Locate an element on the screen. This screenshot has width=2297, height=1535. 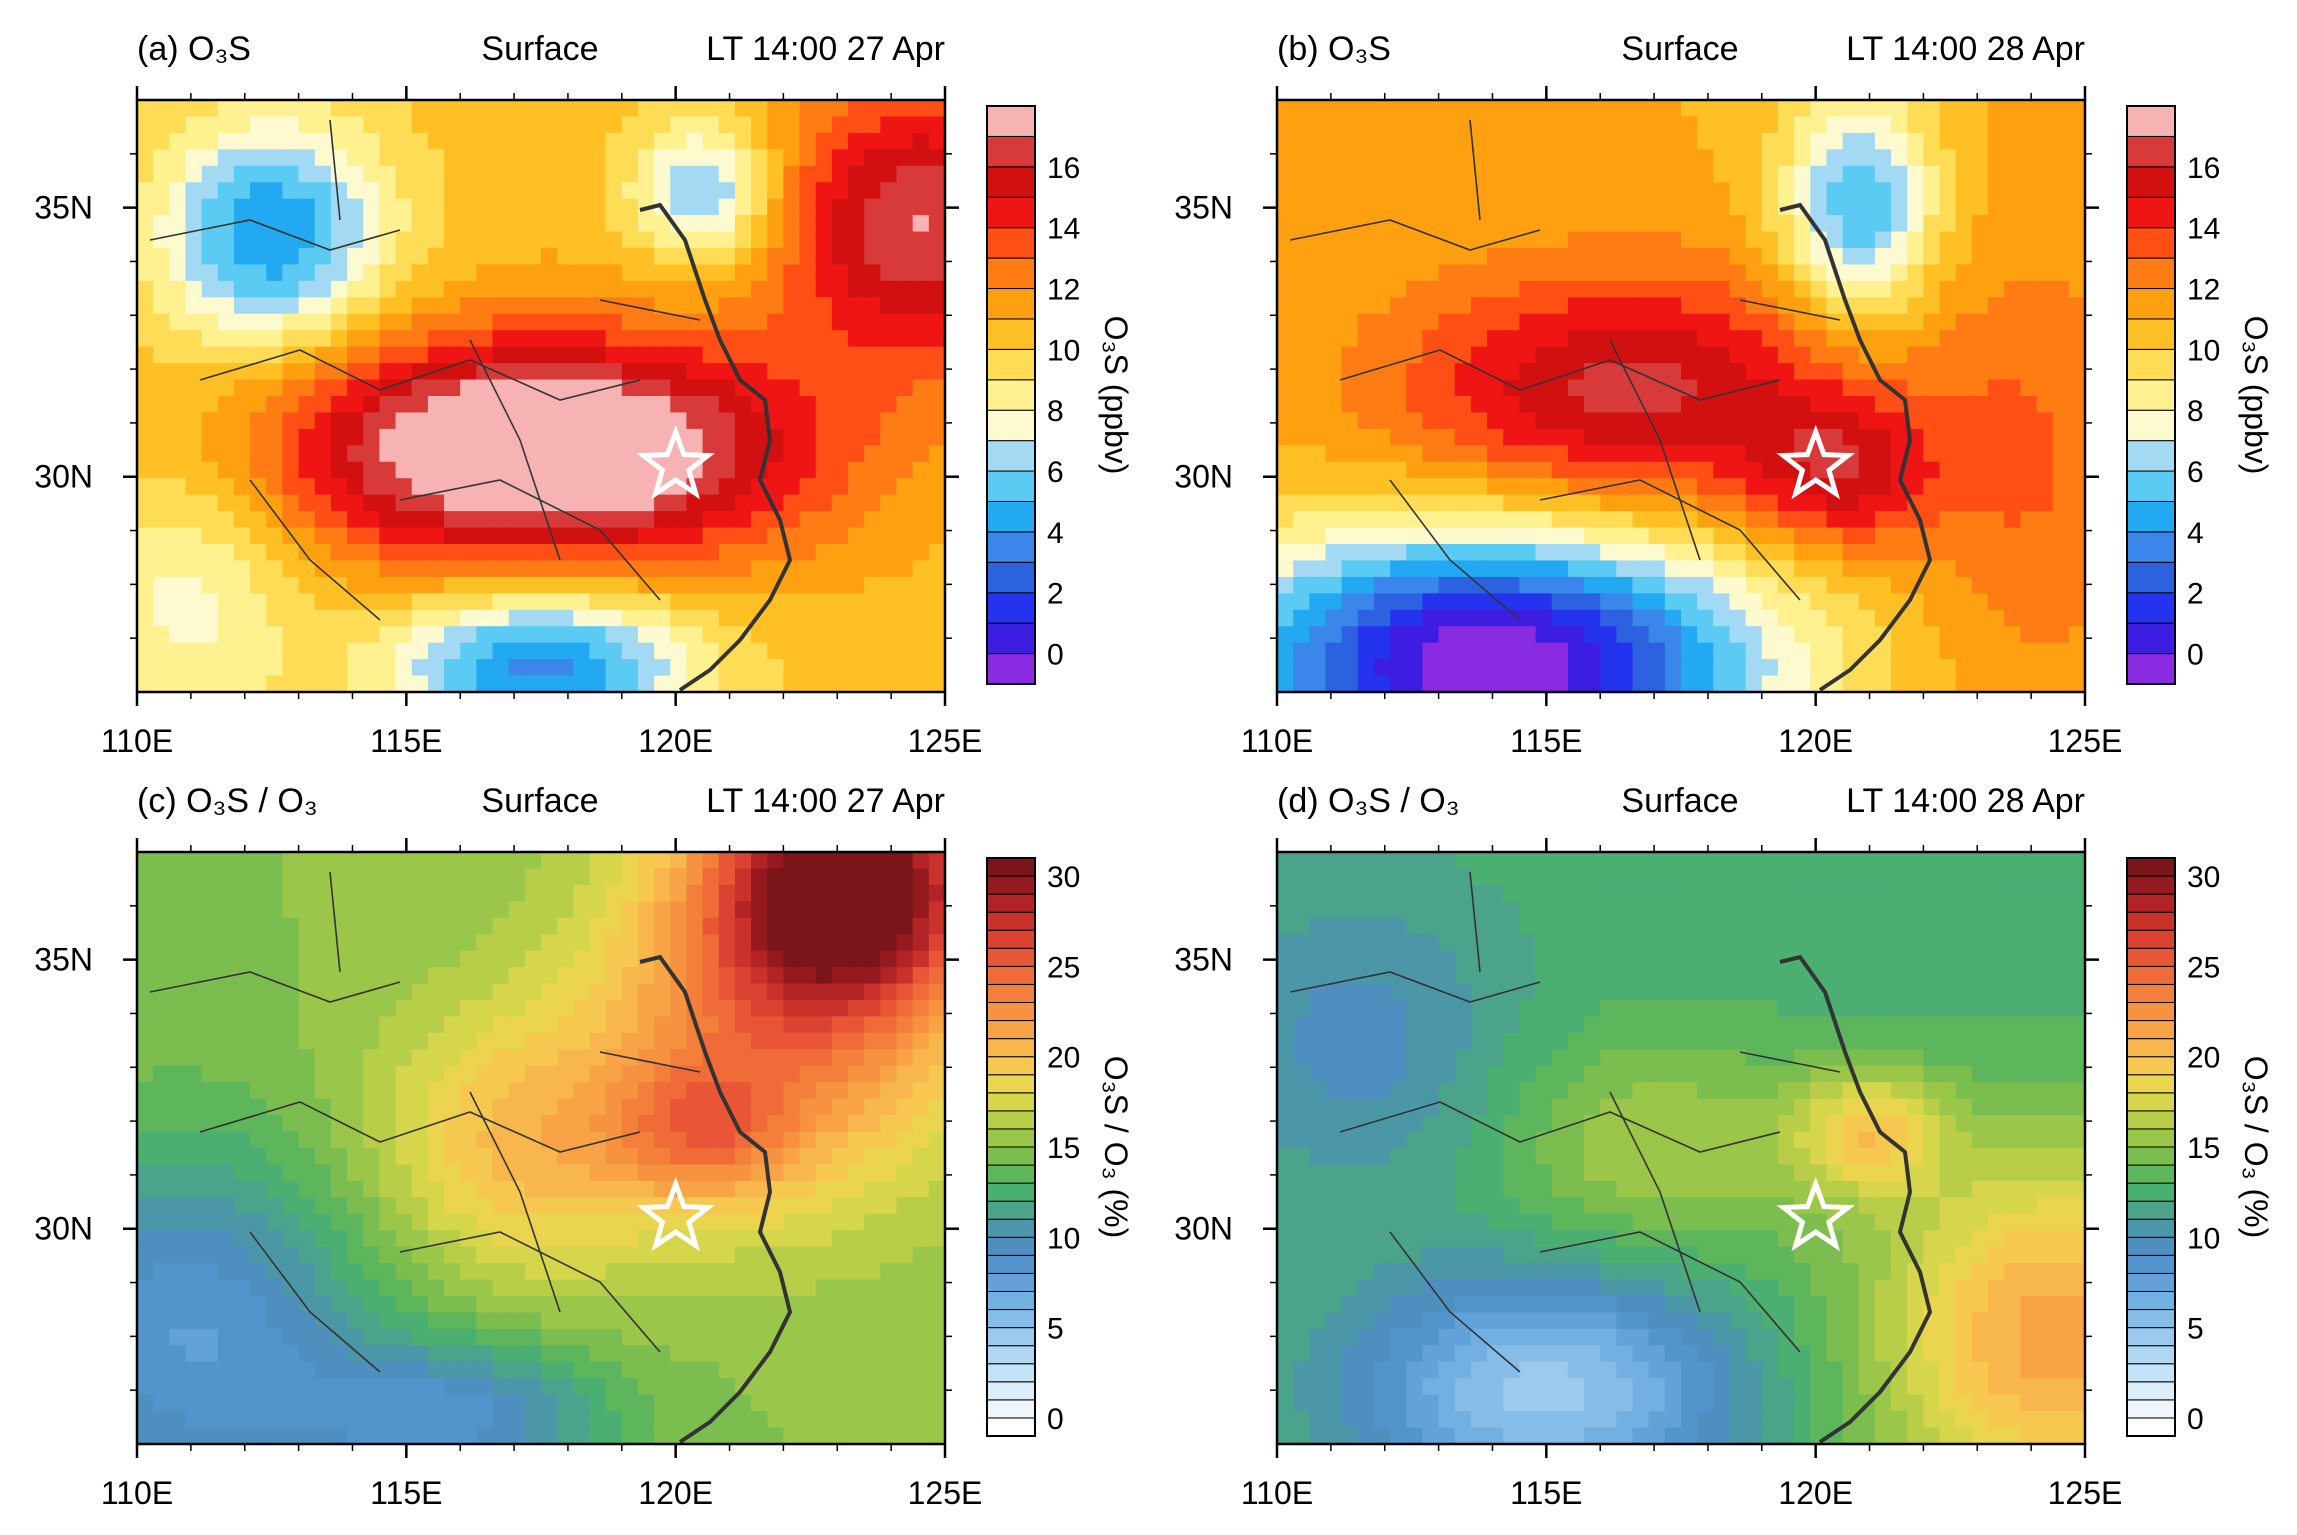
colorbar-tick-label: 14 is located at coordinates (2203, 229).